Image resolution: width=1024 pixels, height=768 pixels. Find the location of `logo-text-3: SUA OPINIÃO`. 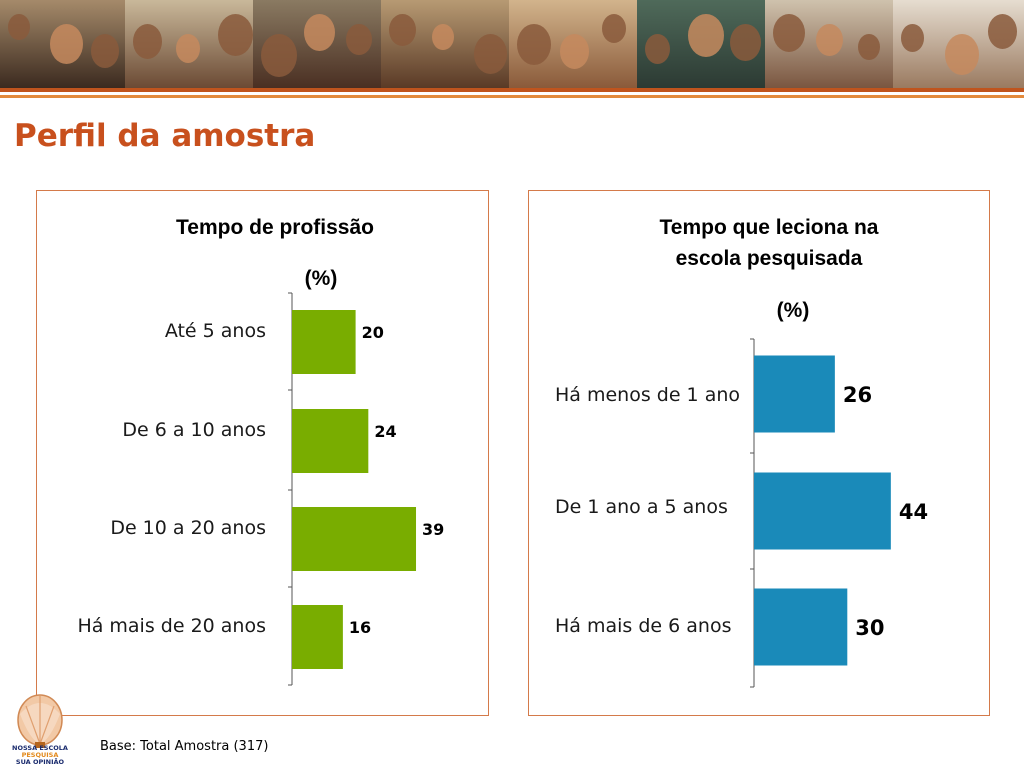

logo-text-3: SUA OPINIÃO is located at coordinates (40, 761).